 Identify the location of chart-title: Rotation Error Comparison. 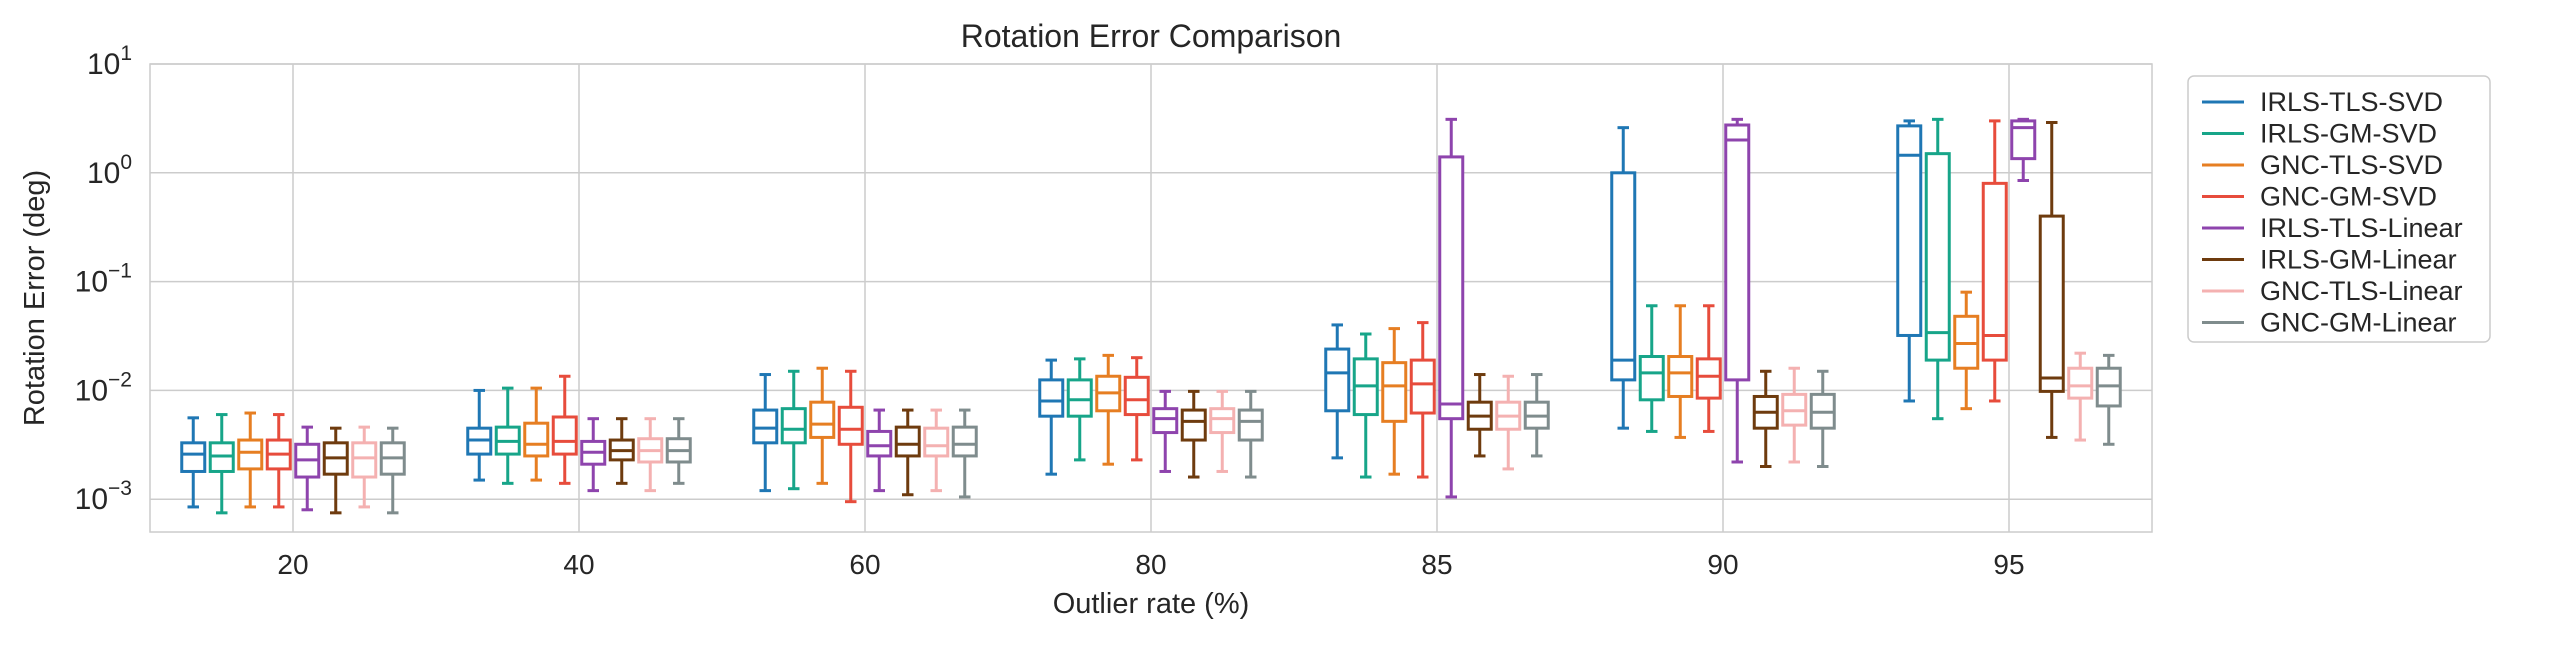
(1151, 36).